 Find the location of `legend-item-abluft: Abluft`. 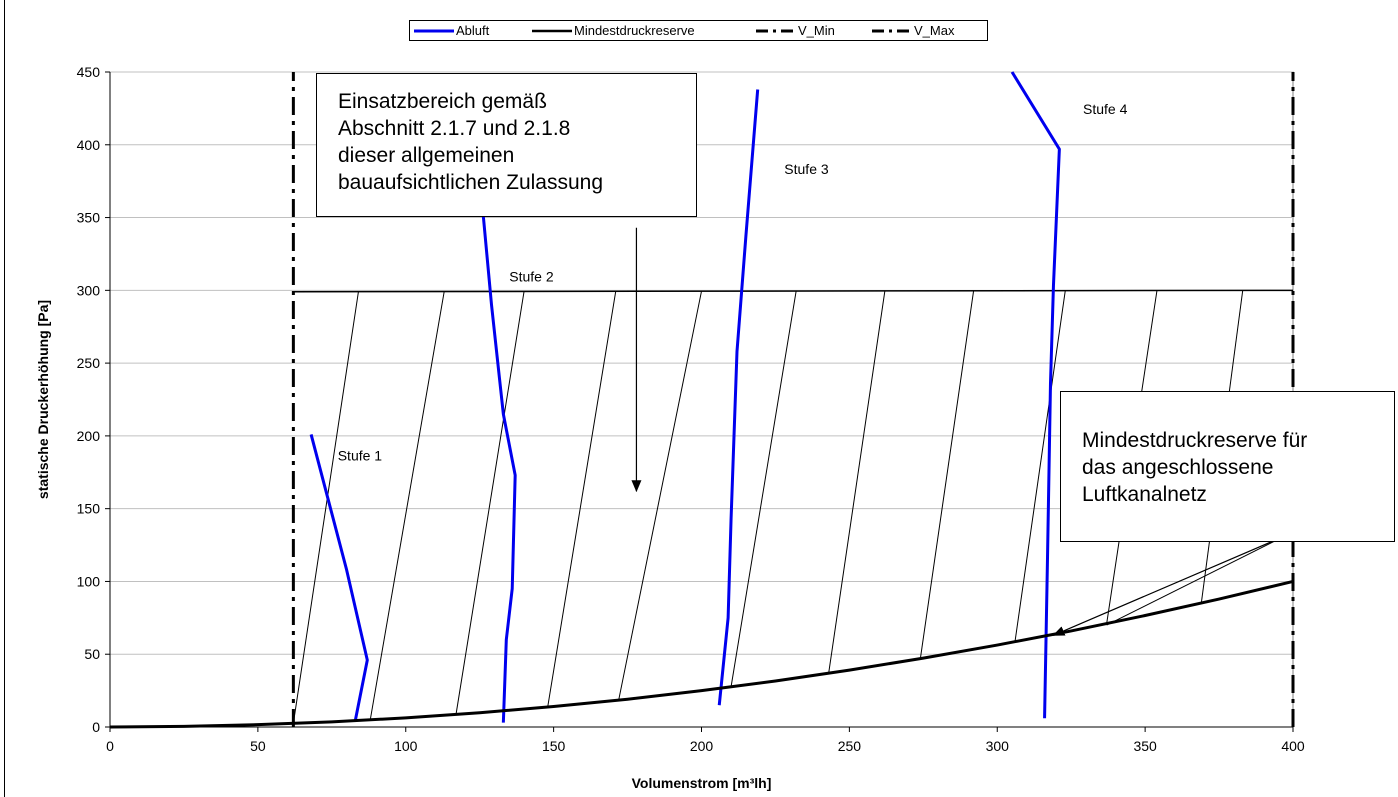

legend-item-abluft: Abluft is located at coordinates (451, 30).